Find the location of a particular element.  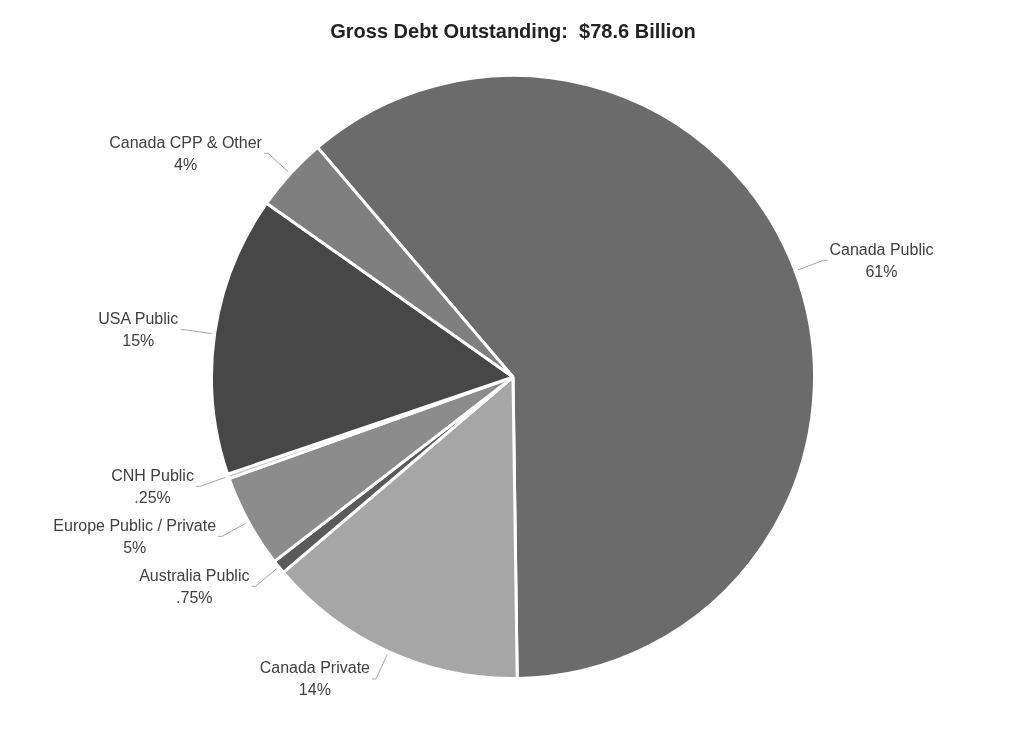

data-label: 15% is located at coordinates (138, 341).